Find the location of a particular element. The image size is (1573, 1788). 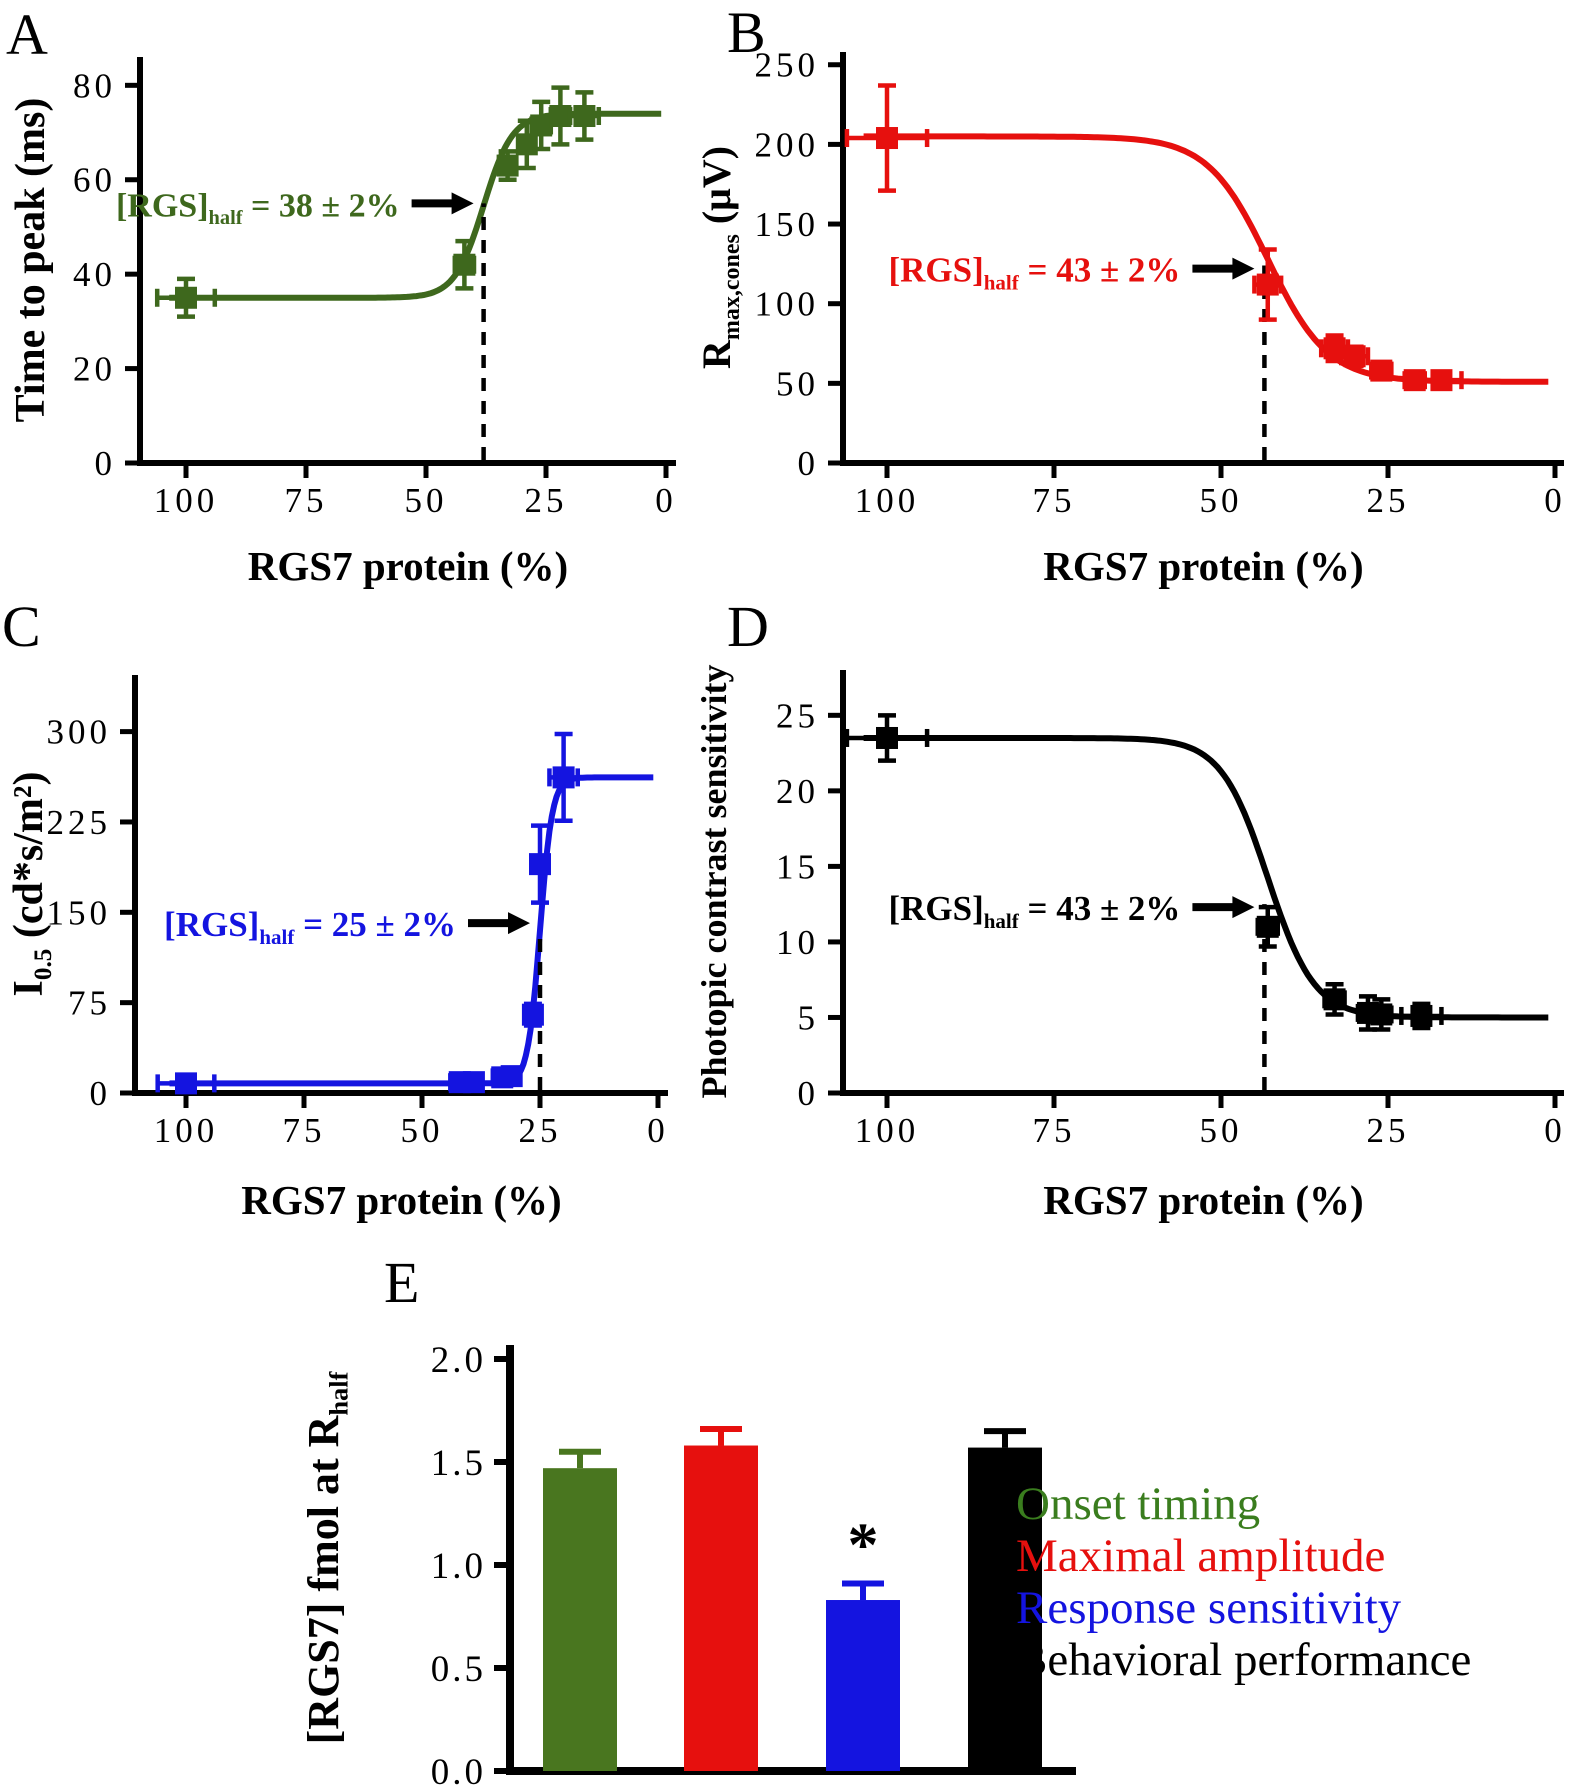

svg-text: [RGS7] fmol at Rhalf is located at coordinates (326, 1557).